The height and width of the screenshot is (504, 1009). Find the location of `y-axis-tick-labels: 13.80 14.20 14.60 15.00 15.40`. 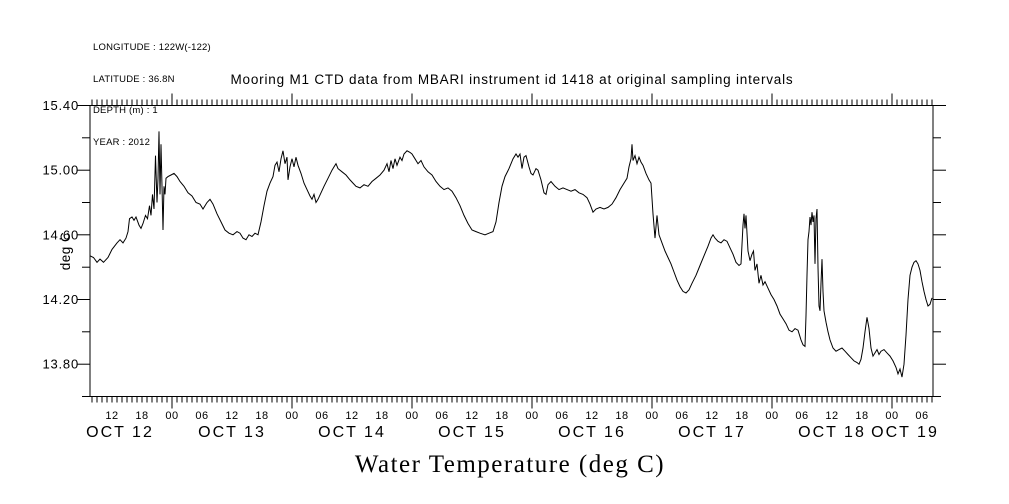

y-axis-tick-labels: 13.80 14.20 14.60 15.00 15.40 is located at coordinates (60, 235).